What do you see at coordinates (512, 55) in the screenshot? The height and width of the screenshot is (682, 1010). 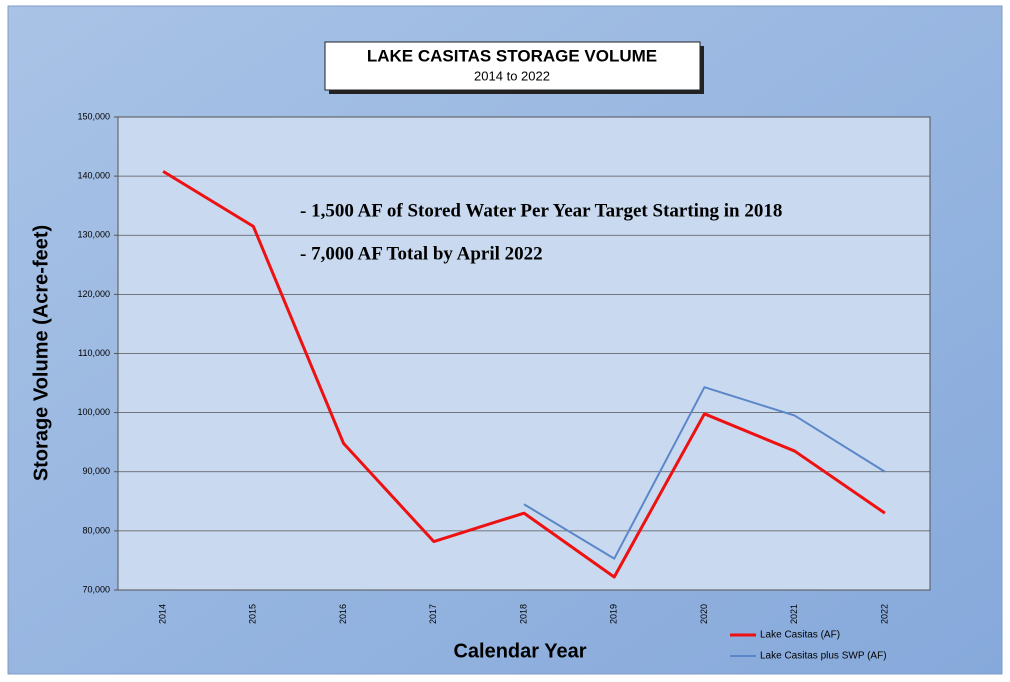 I see `chart-title: LAKE CASITAS STORAGE VOLUME` at bounding box center [512, 55].